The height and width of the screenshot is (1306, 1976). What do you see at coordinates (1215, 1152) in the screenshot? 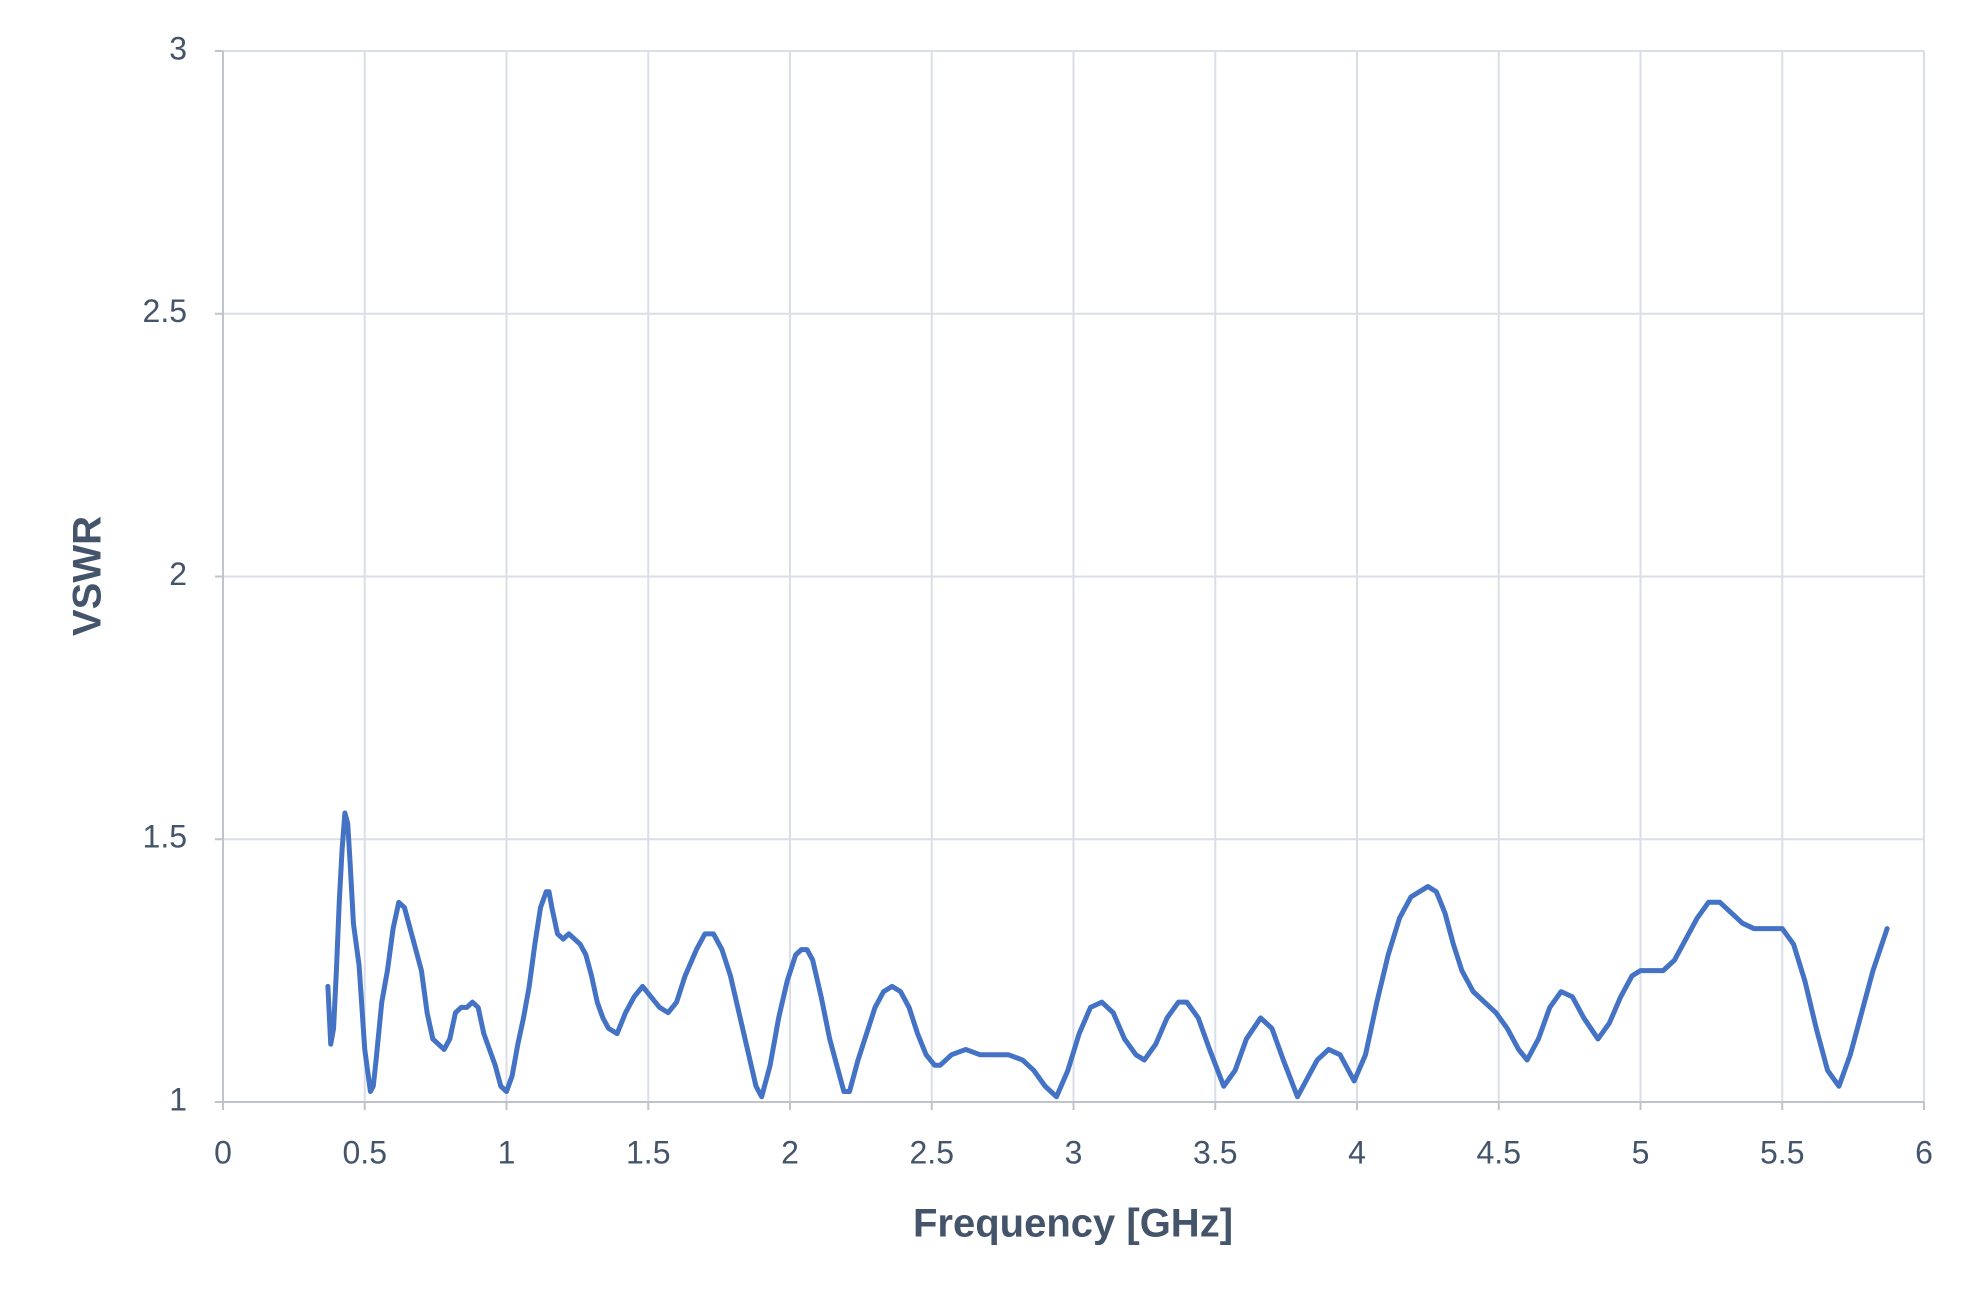
I see `x-tick-label: 3.5` at bounding box center [1215, 1152].